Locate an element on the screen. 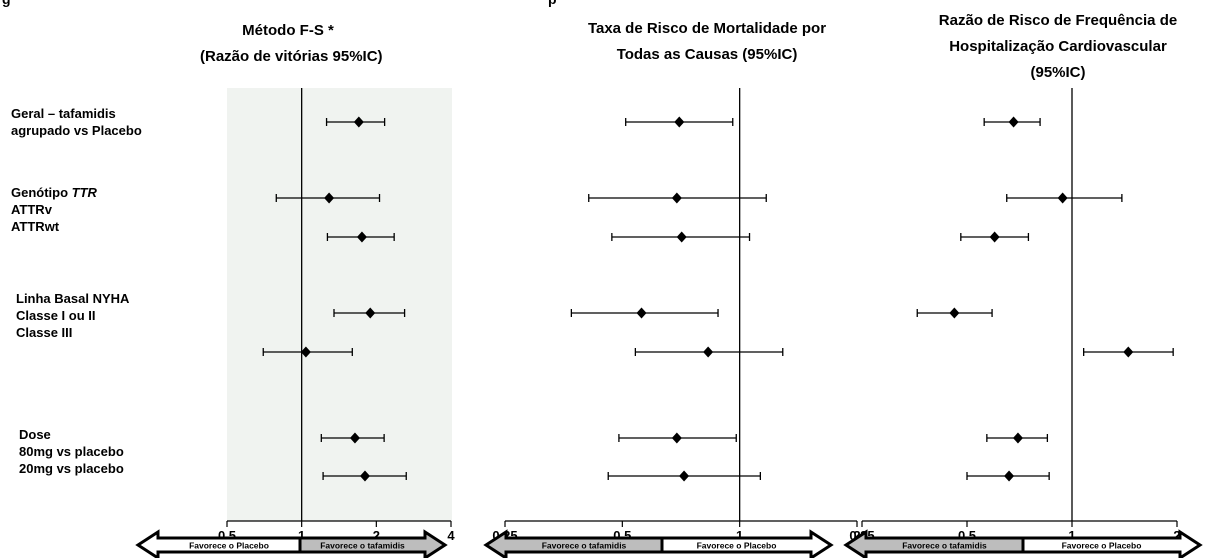 This screenshot has width=1207, height=558. panel-2-arrow-right is located at coordinates (747, 543).